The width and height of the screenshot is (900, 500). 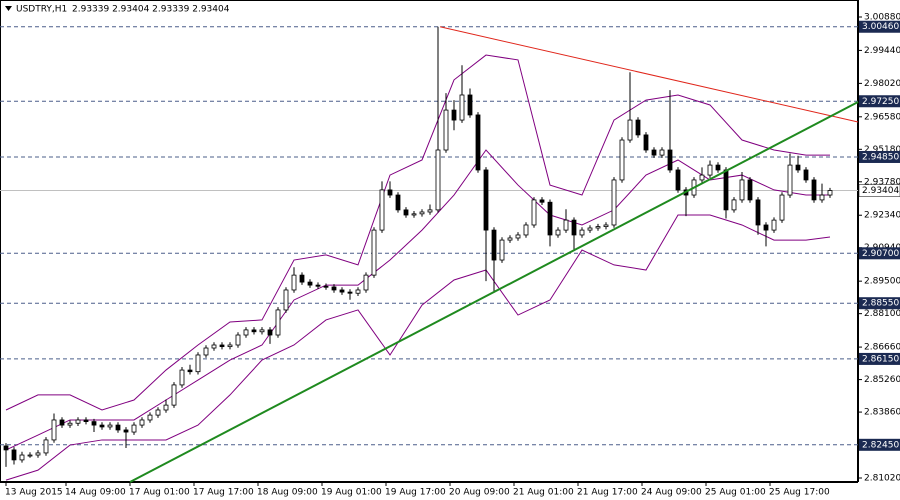 What do you see at coordinates (34, 493) in the screenshot?
I see `x-tick-label: 13 Aug 2015` at bounding box center [34, 493].